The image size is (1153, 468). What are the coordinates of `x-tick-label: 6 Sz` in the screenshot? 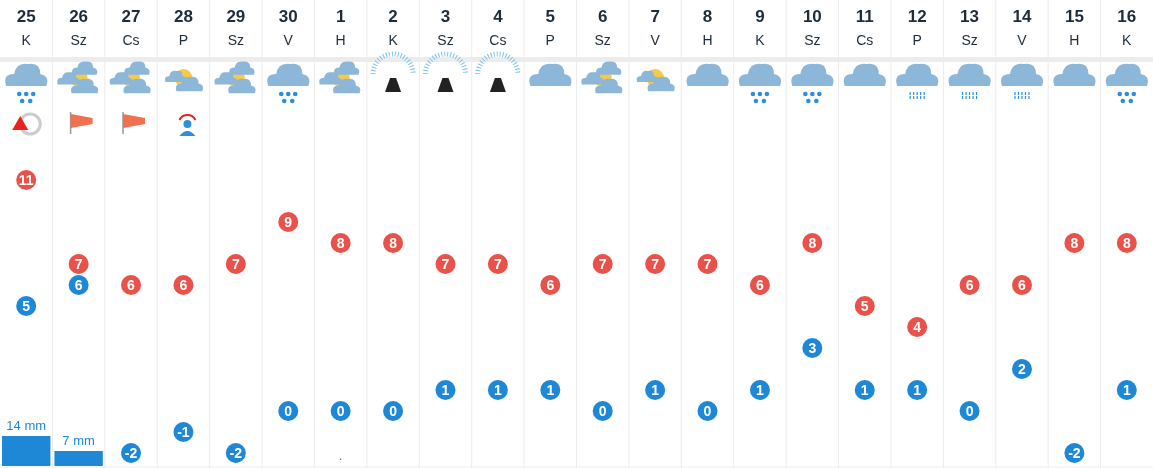 It's located at (602, 27).